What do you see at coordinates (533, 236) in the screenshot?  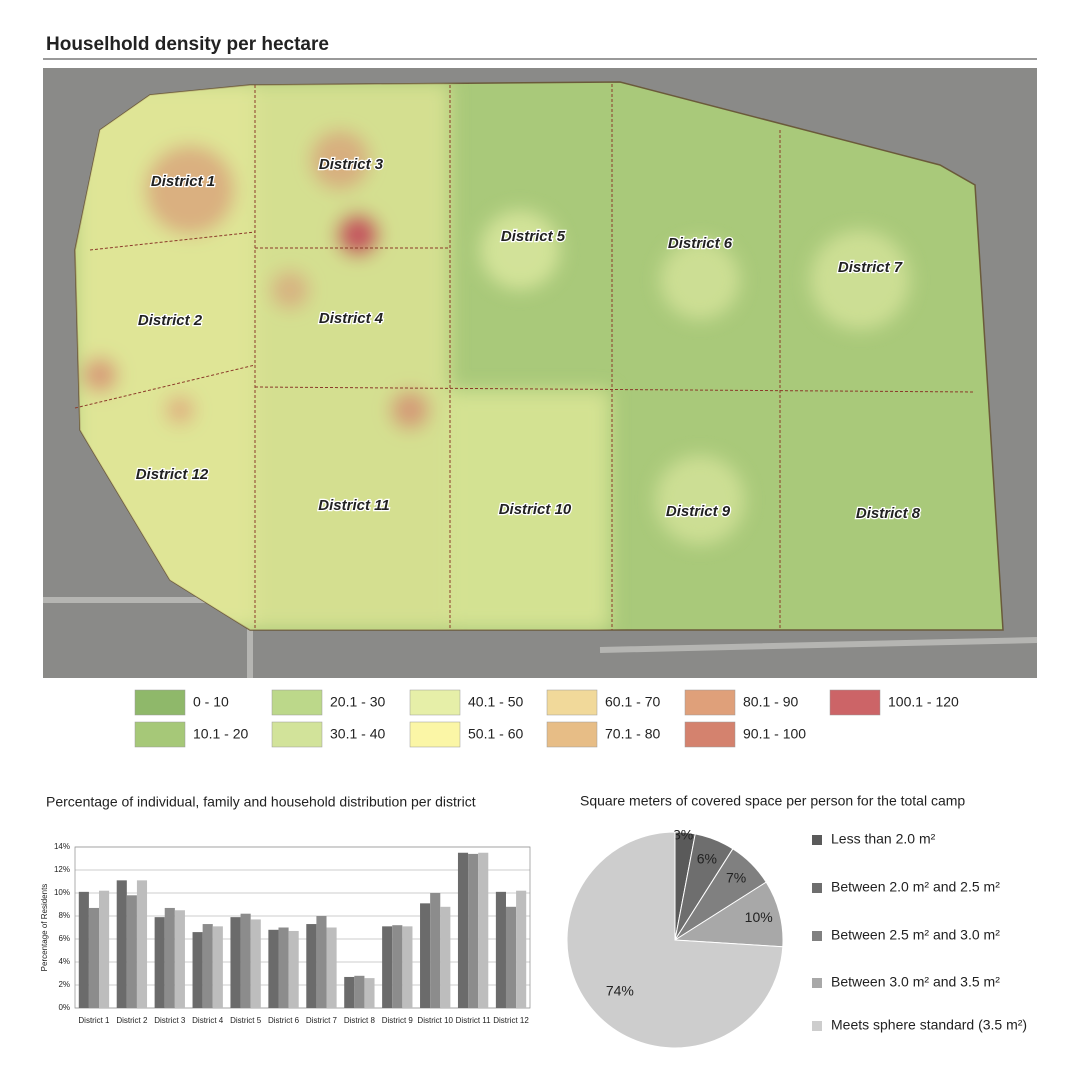 I see `district-label: District 5` at bounding box center [533, 236].